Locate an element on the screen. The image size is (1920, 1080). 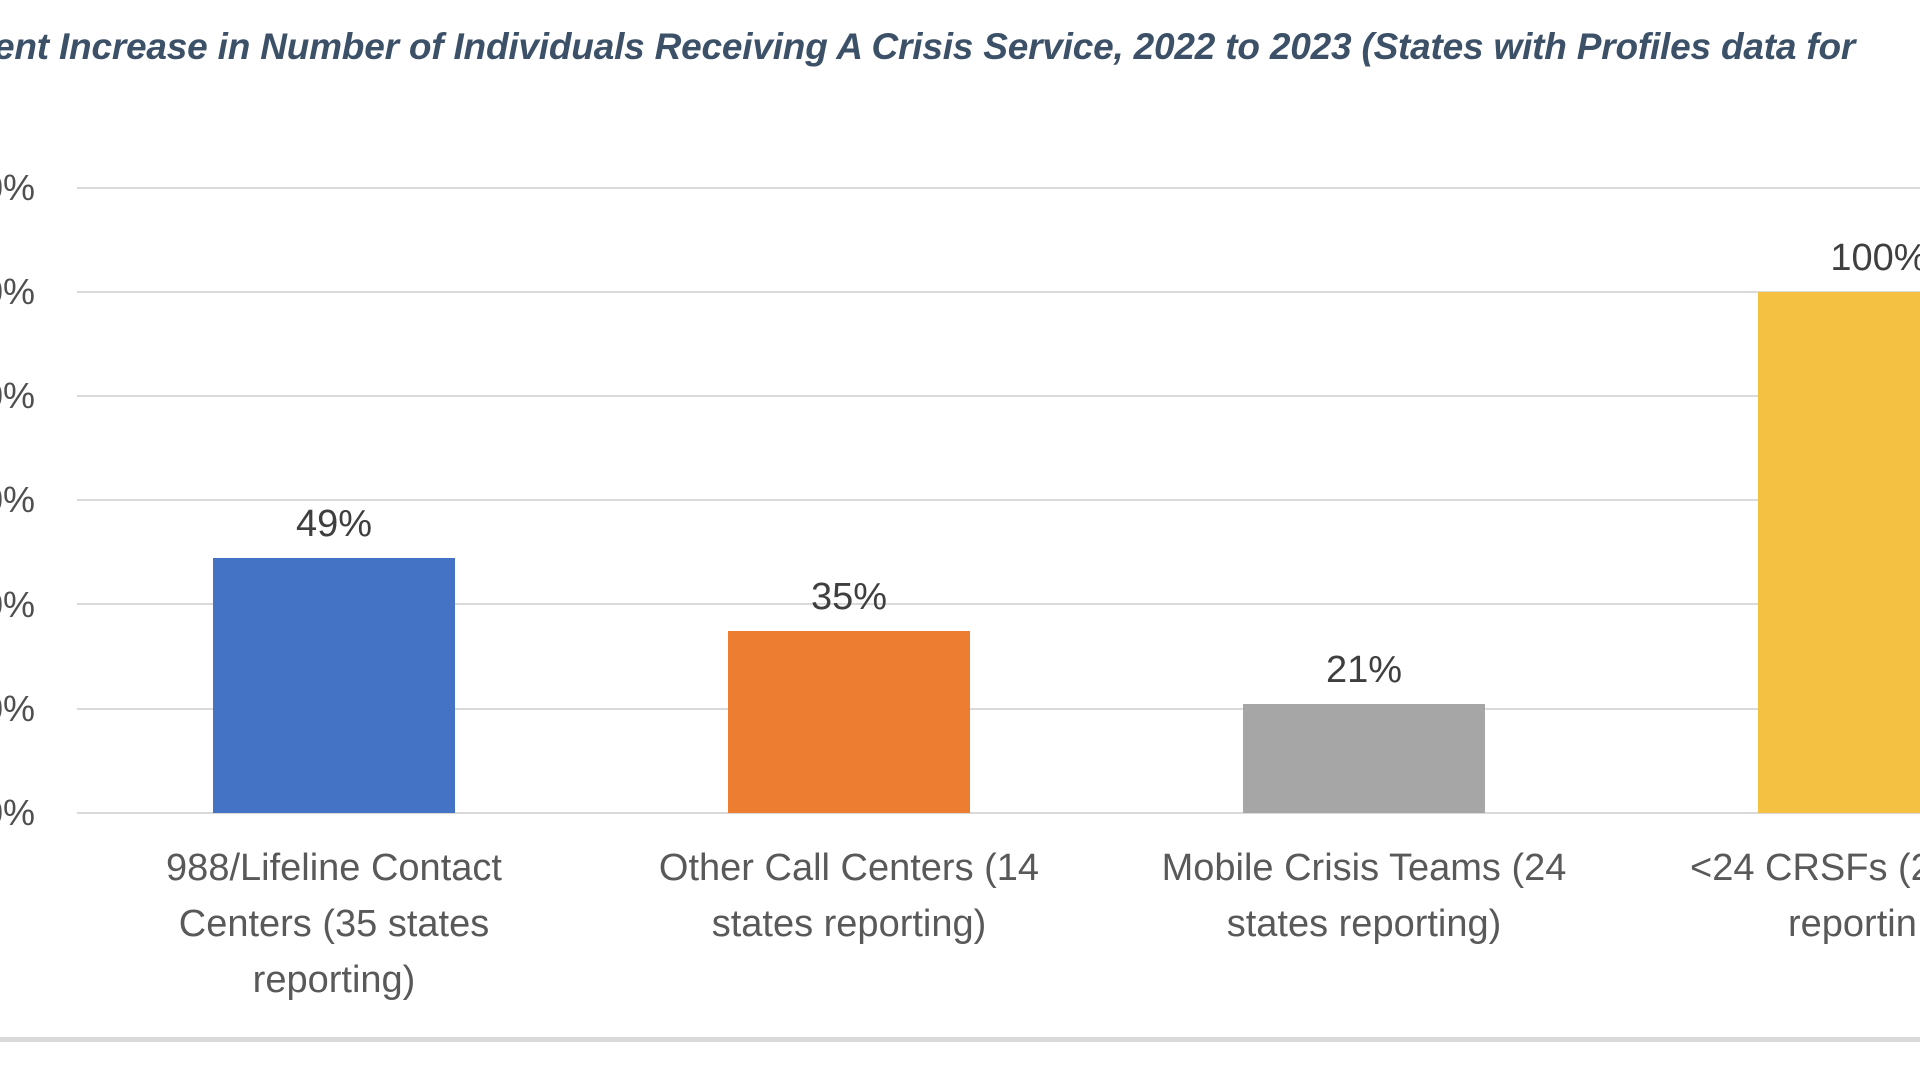
bar-988-lifeline-contact-centers is located at coordinates (334, 685).